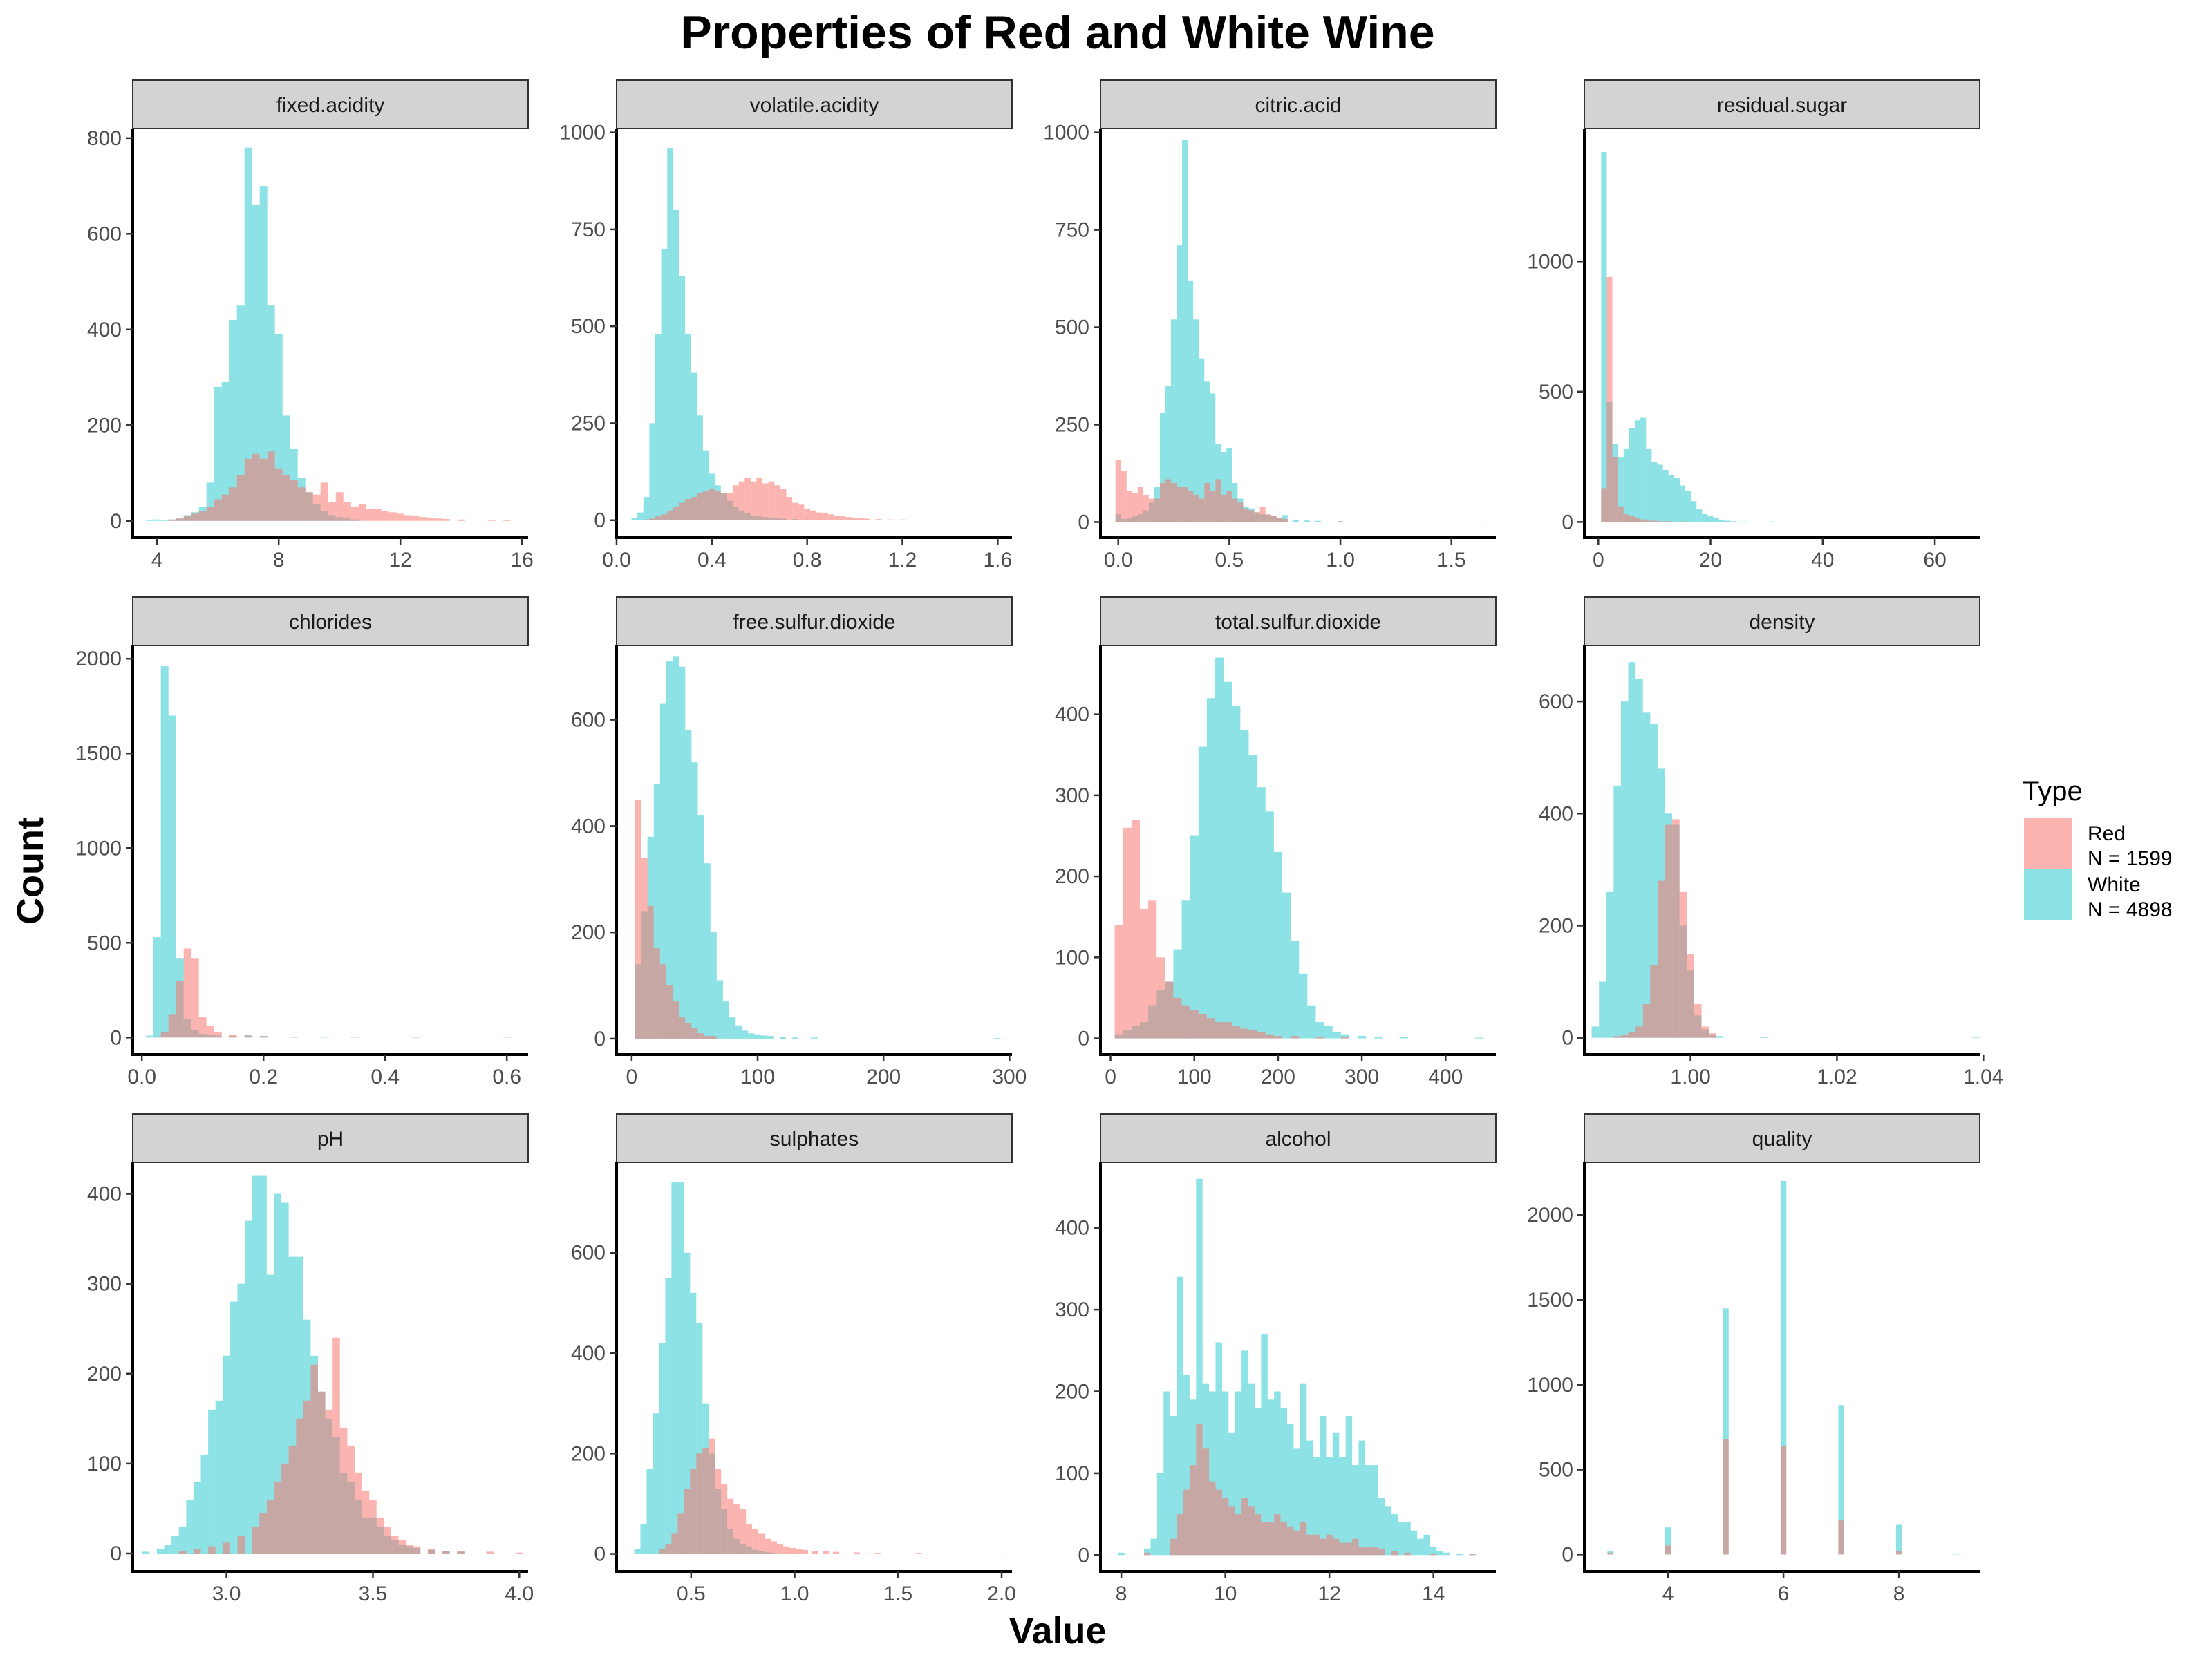 This screenshot has width=2212, height=1662. I want to click on x-tick-label: 20, so click(1710, 560).